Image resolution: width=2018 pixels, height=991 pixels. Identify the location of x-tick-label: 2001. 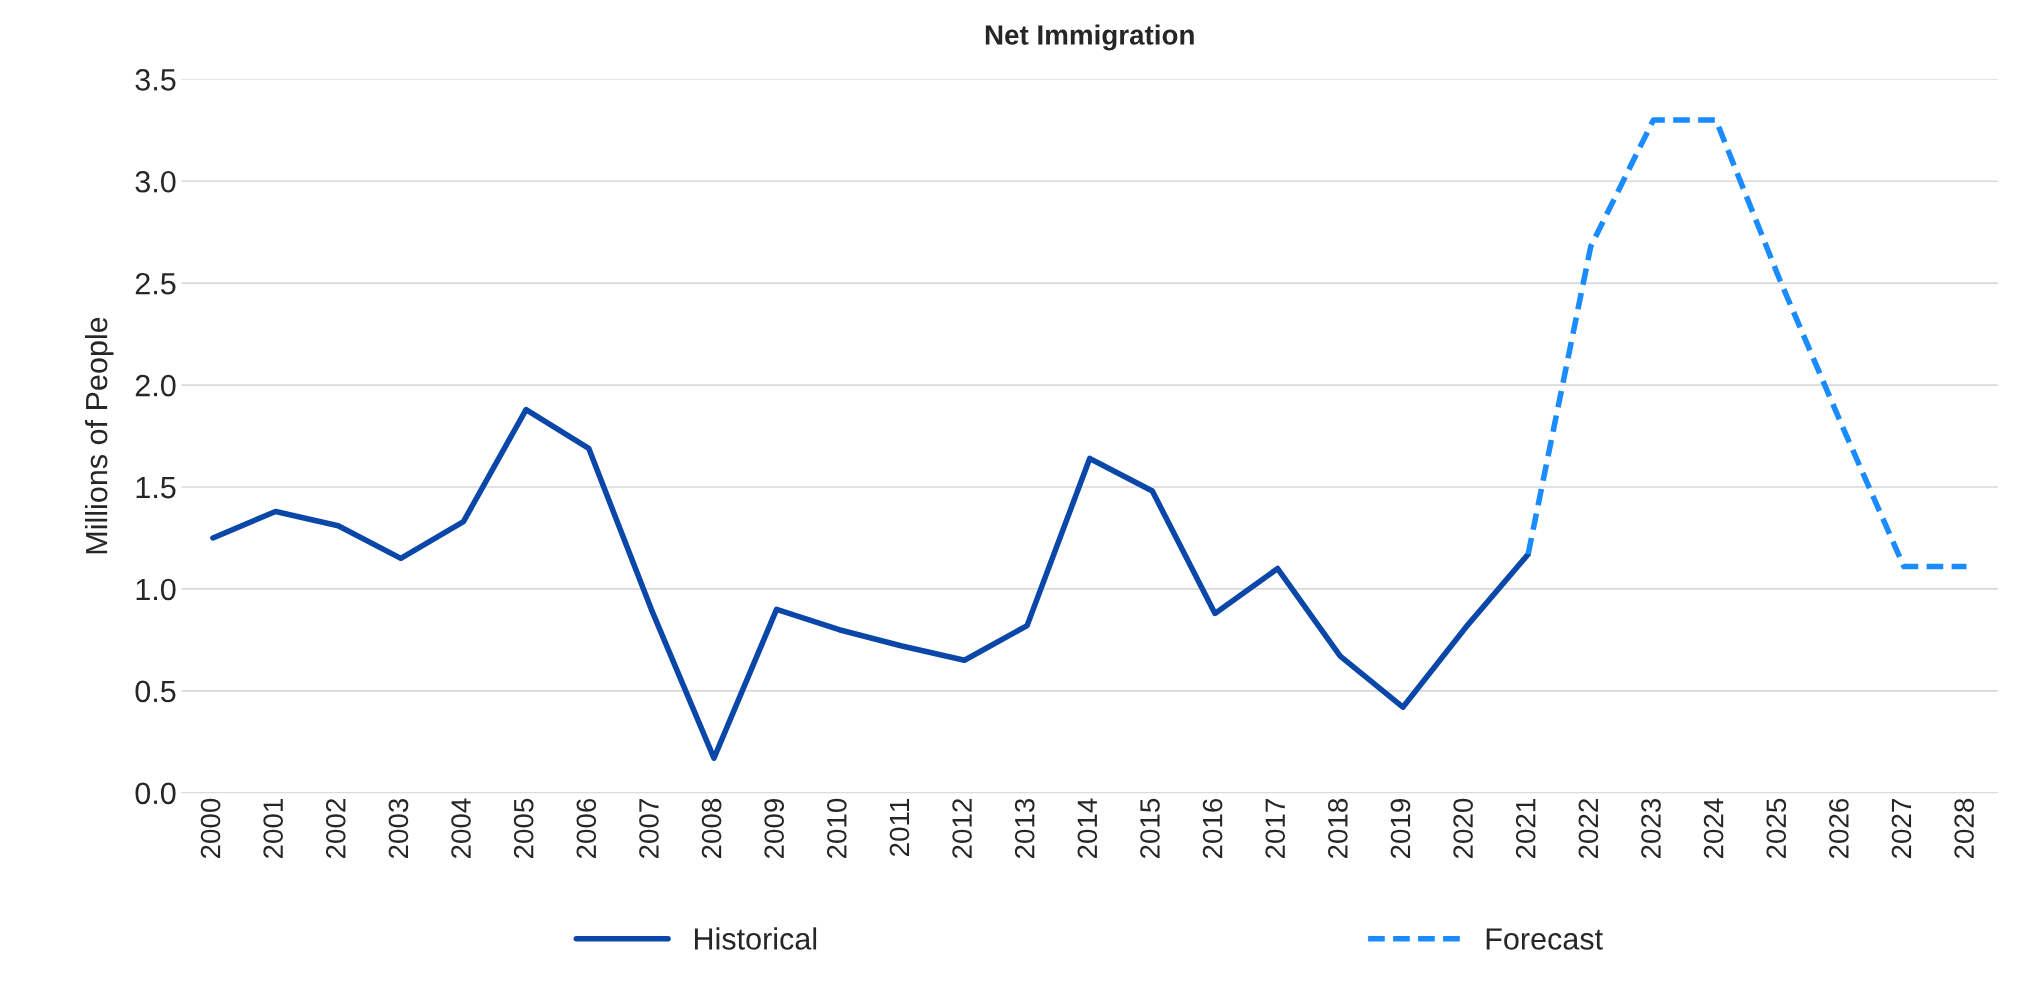
(273, 829).